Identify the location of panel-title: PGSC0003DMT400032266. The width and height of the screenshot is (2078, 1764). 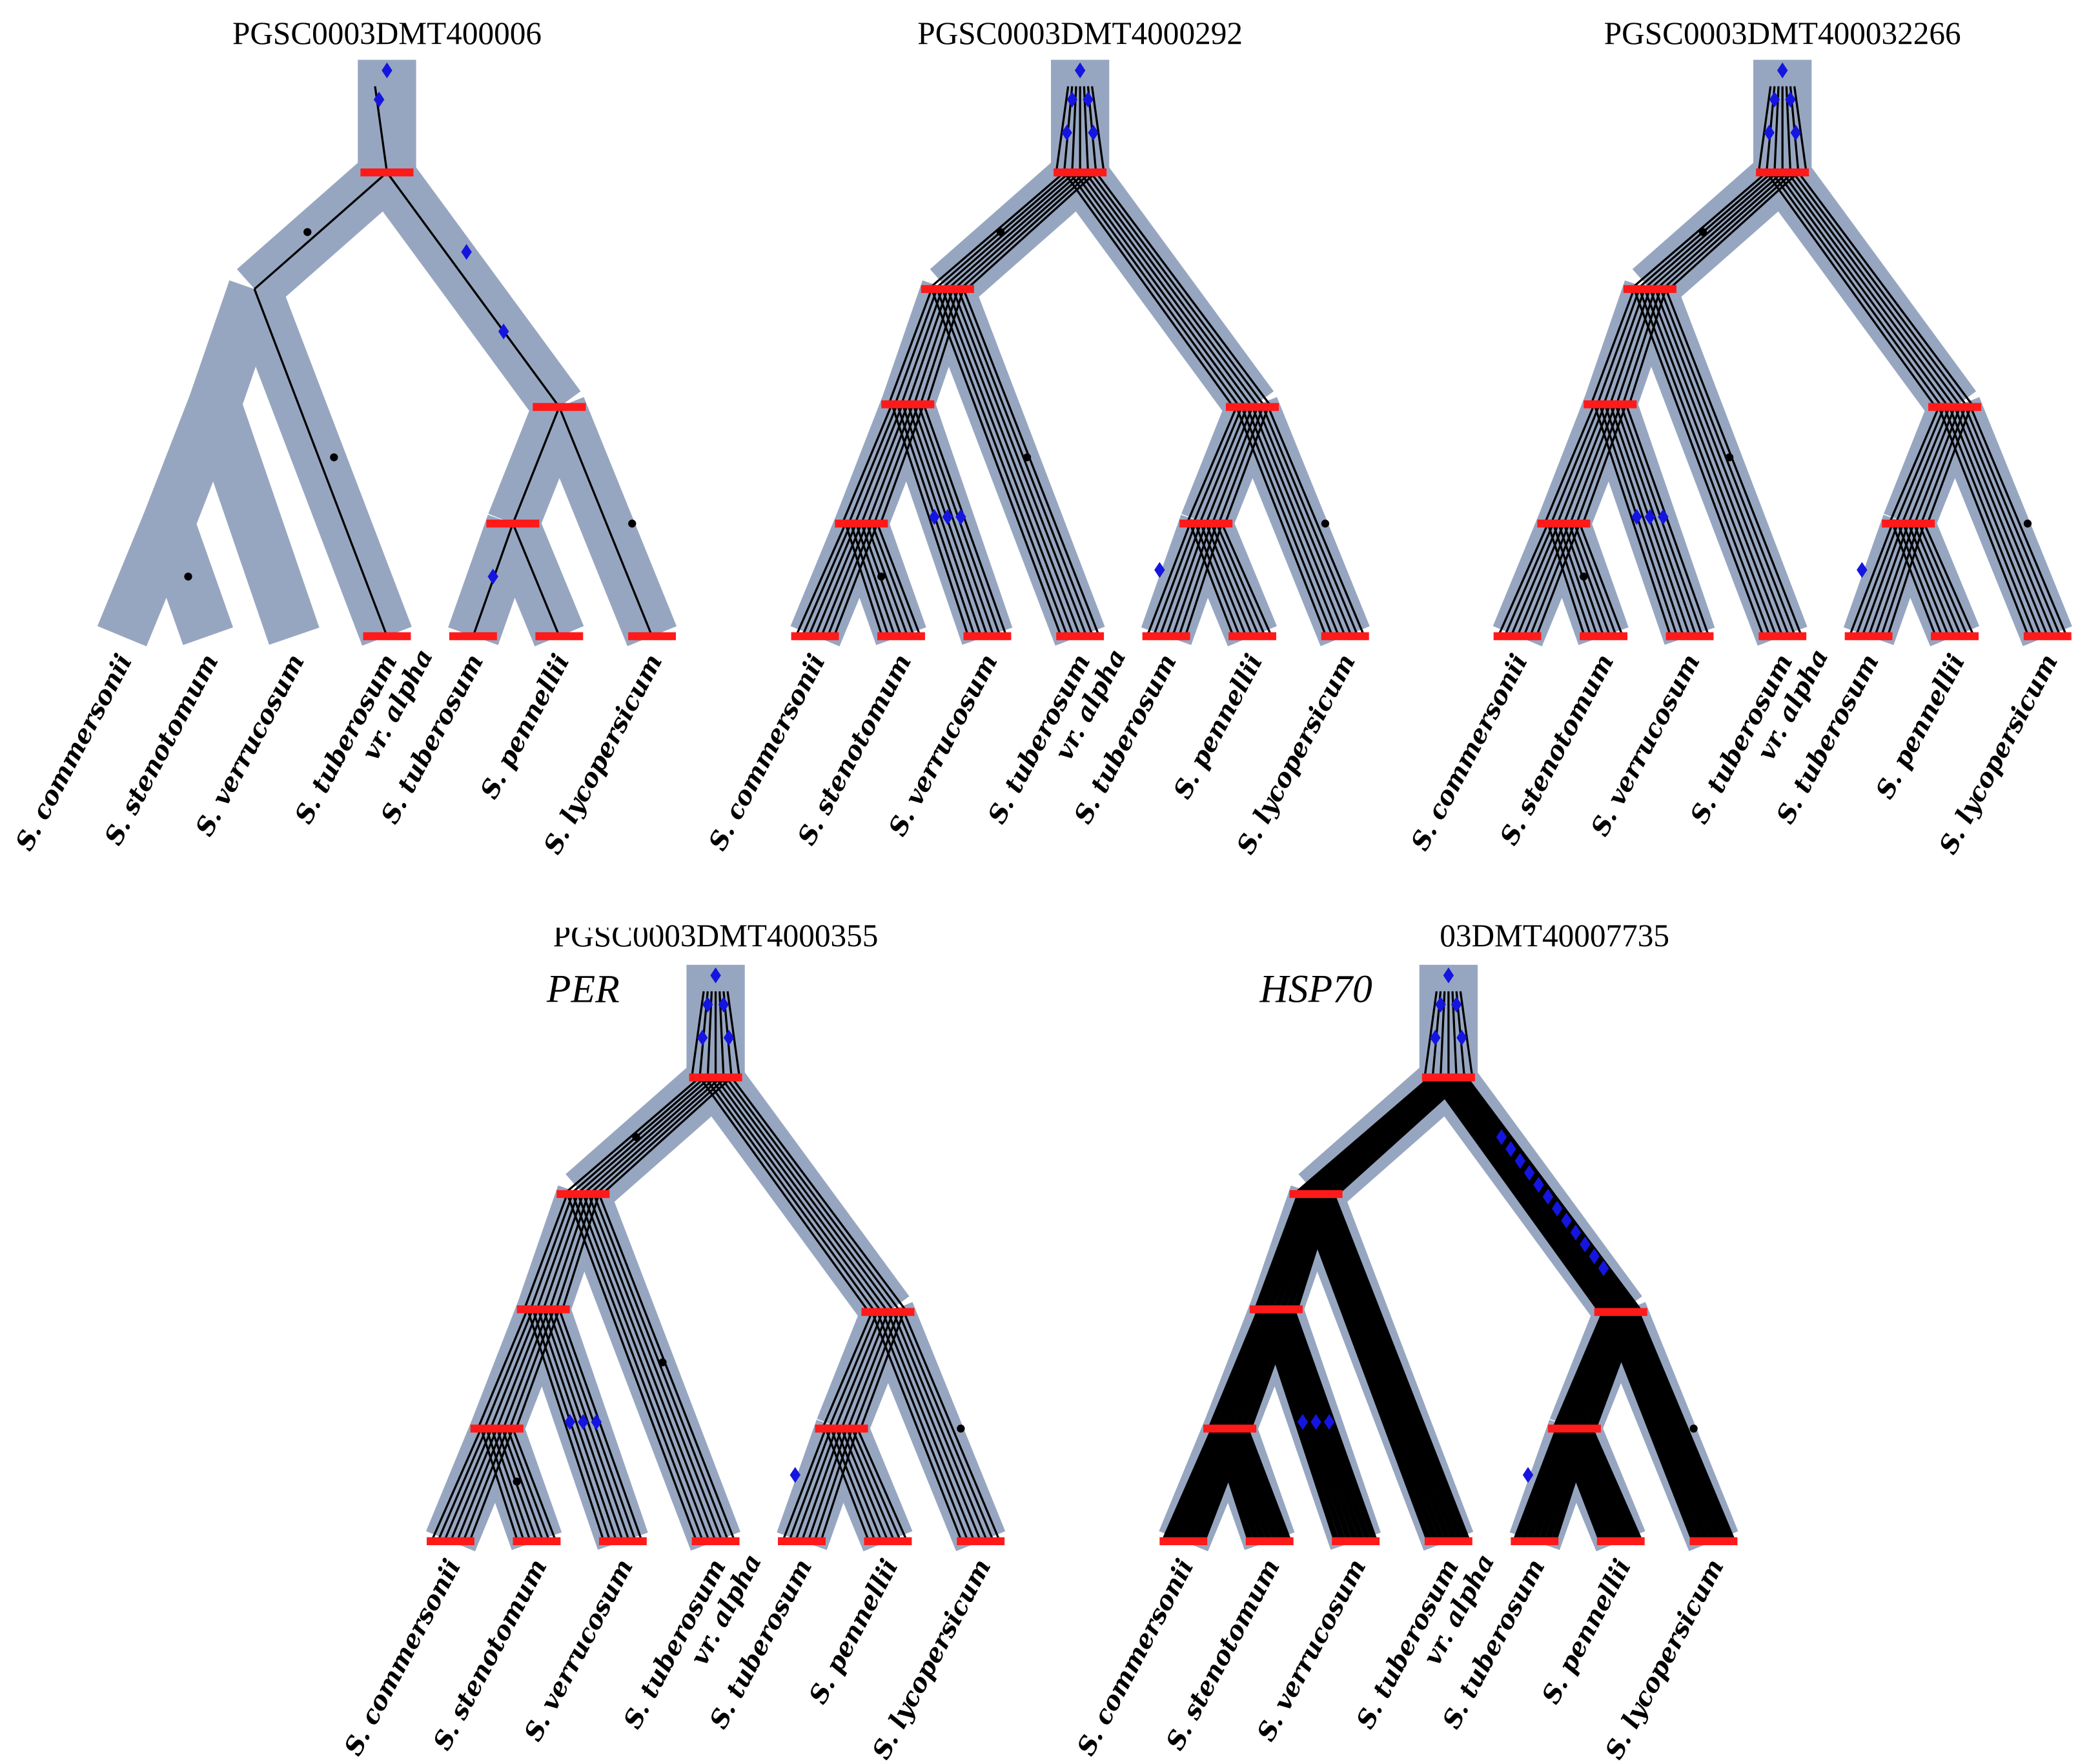
(1782, 33).